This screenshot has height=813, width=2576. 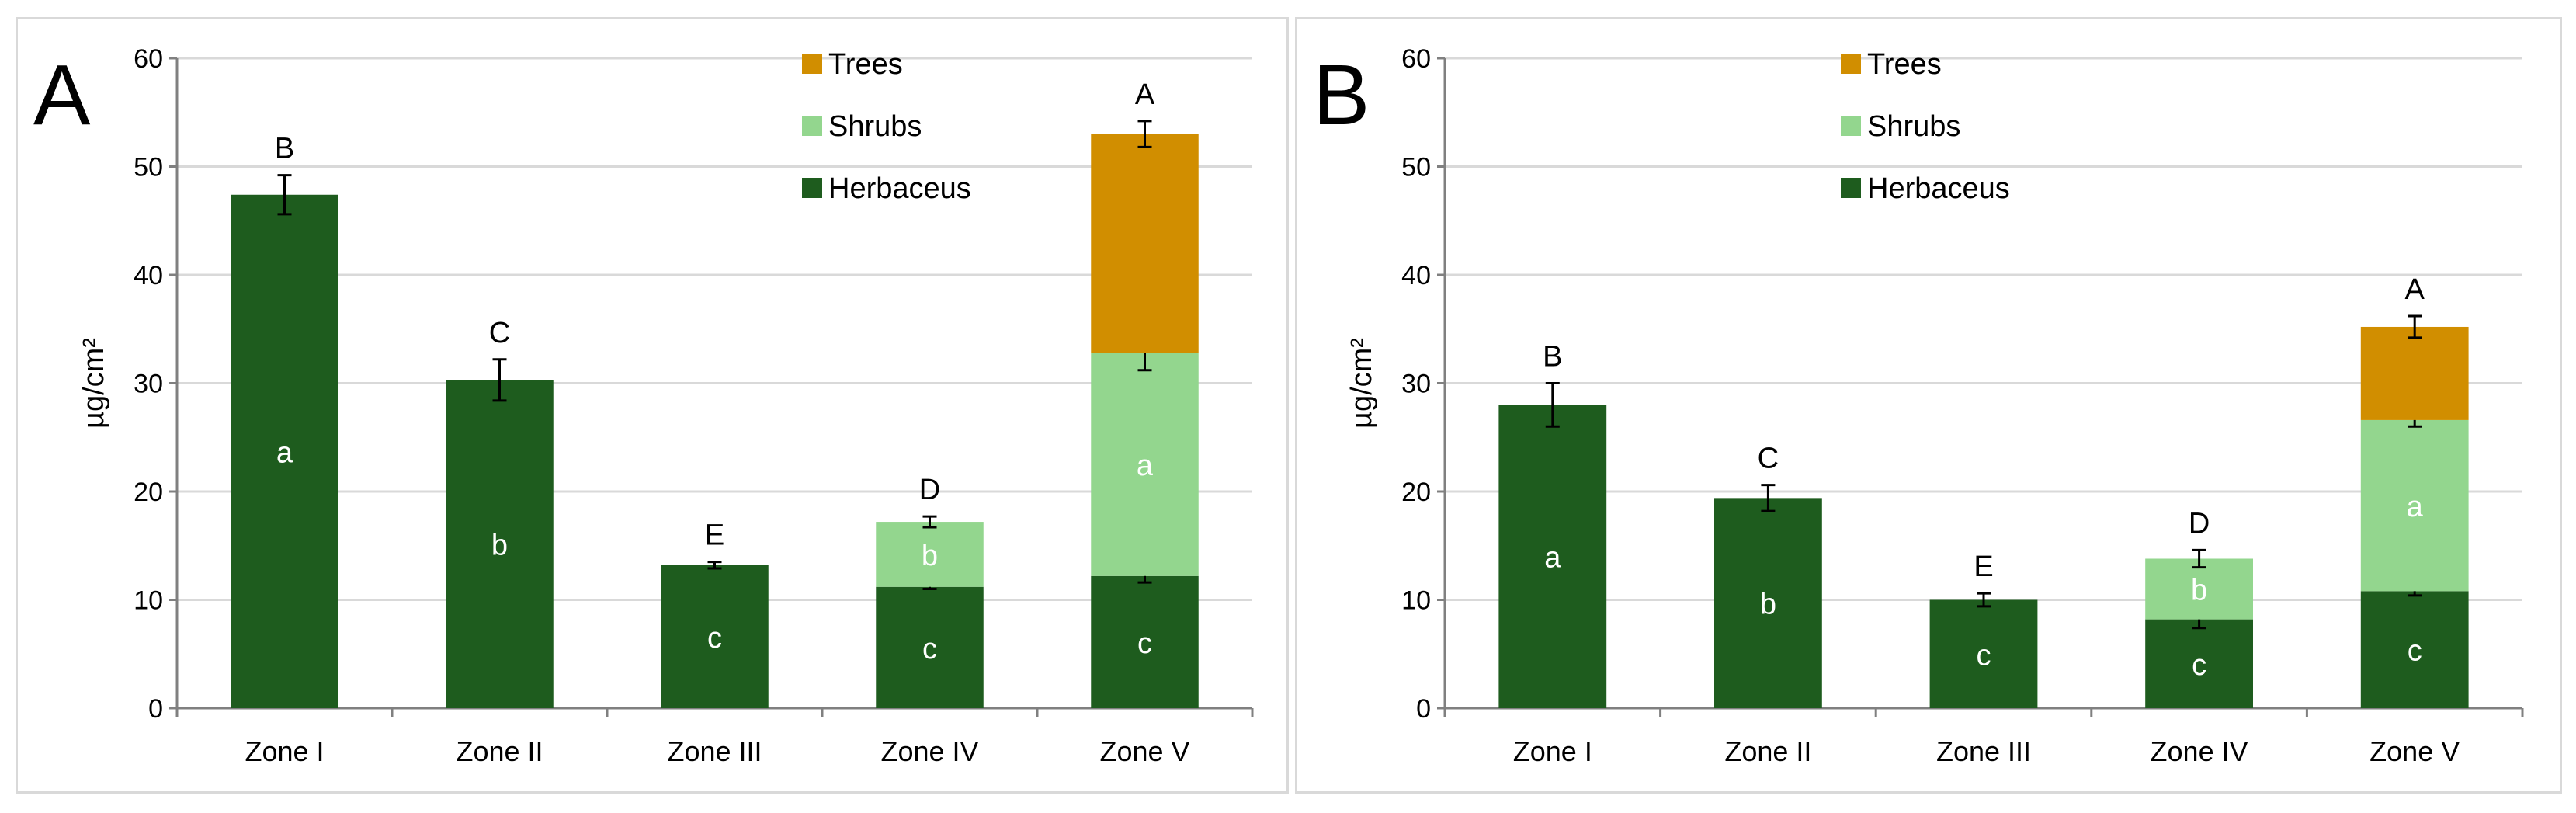 I want to click on panel-letter: B, so click(x=1341, y=95).